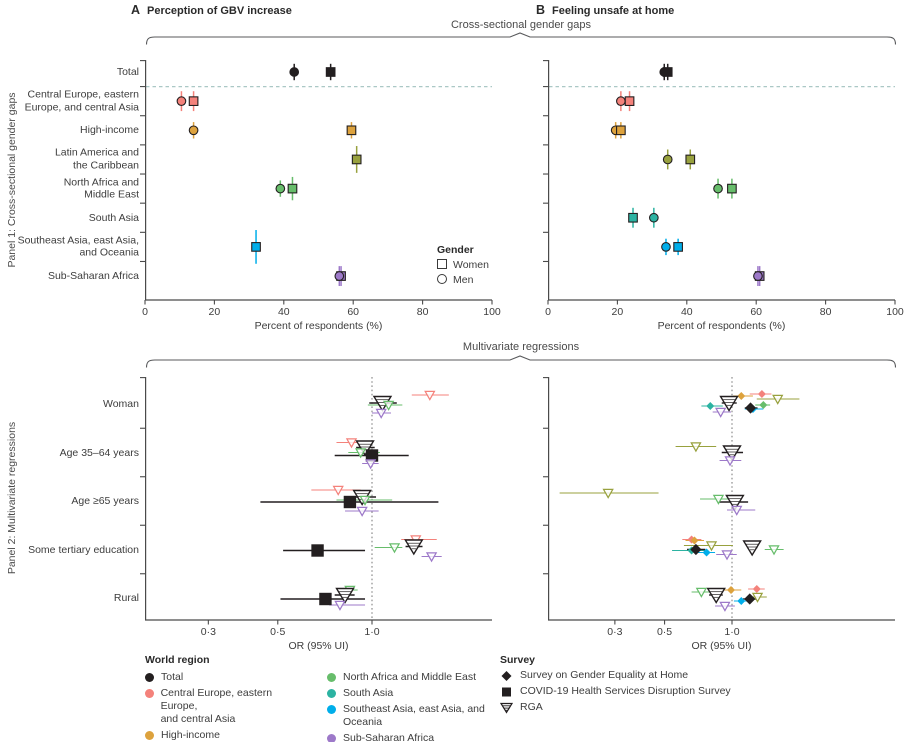 The height and width of the screenshot is (742, 905). Describe the element at coordinates (710, 406) in the screenshot. I see `marker-gehome-south-asia` at that location.